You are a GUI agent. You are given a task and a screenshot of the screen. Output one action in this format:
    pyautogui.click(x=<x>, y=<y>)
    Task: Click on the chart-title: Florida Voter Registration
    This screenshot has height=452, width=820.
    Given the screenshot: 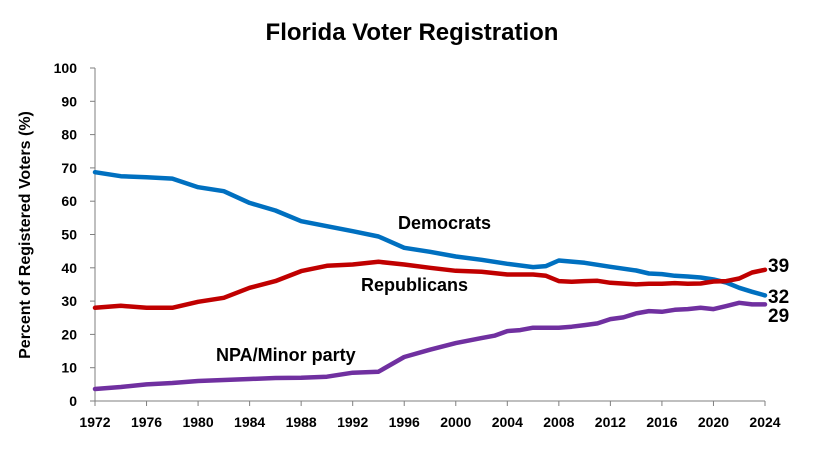 What is the action you would take?
    pyautogui.click(x=412, y=32)
    